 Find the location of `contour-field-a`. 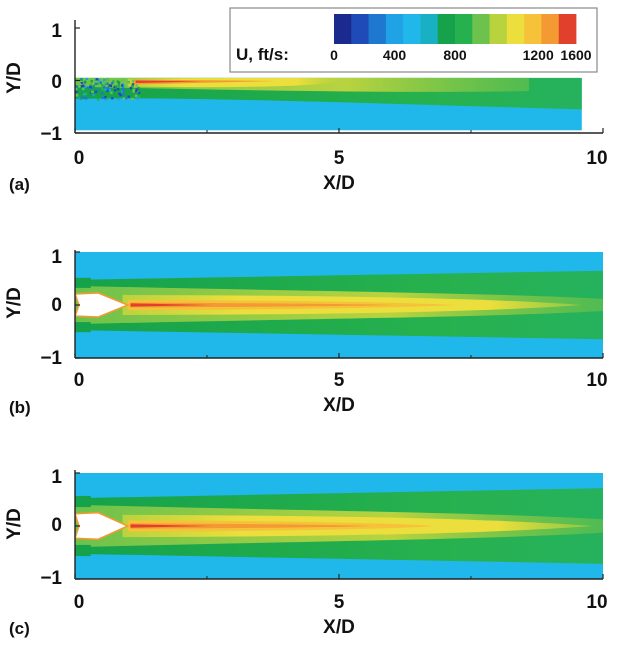

contour-field-a is located at coordinates (328, 104).